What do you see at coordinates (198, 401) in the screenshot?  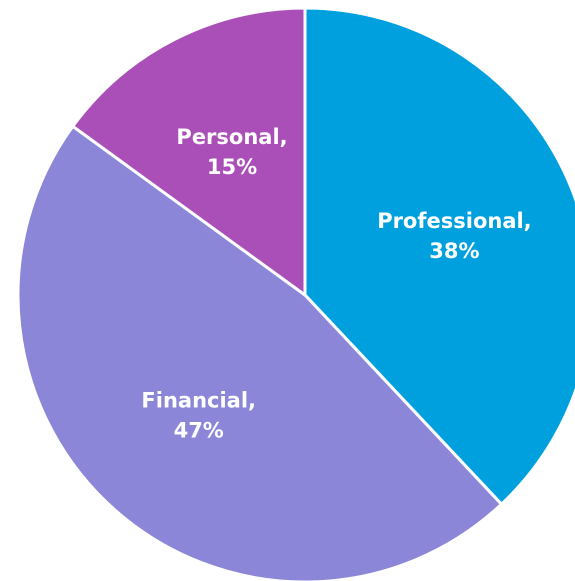 I see `category-label: Financial,` at bounding box center [198, 401].